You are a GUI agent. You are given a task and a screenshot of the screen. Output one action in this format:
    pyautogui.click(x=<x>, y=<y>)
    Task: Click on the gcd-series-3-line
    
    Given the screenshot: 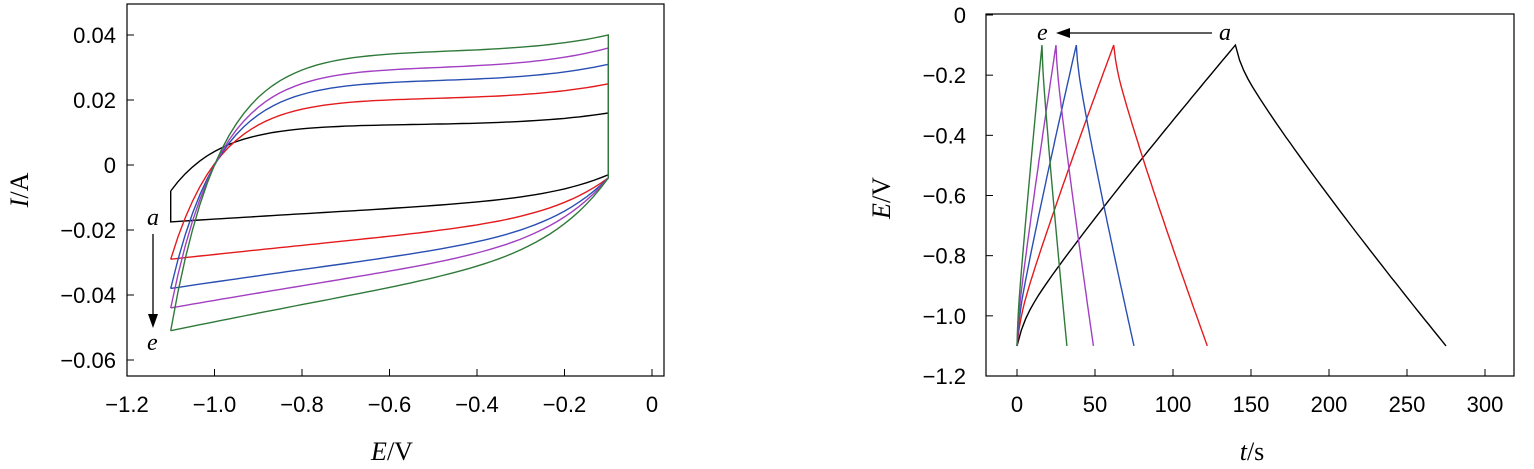 What is the action you would take?
    pyautogui.click(x=1055, y=195)
    